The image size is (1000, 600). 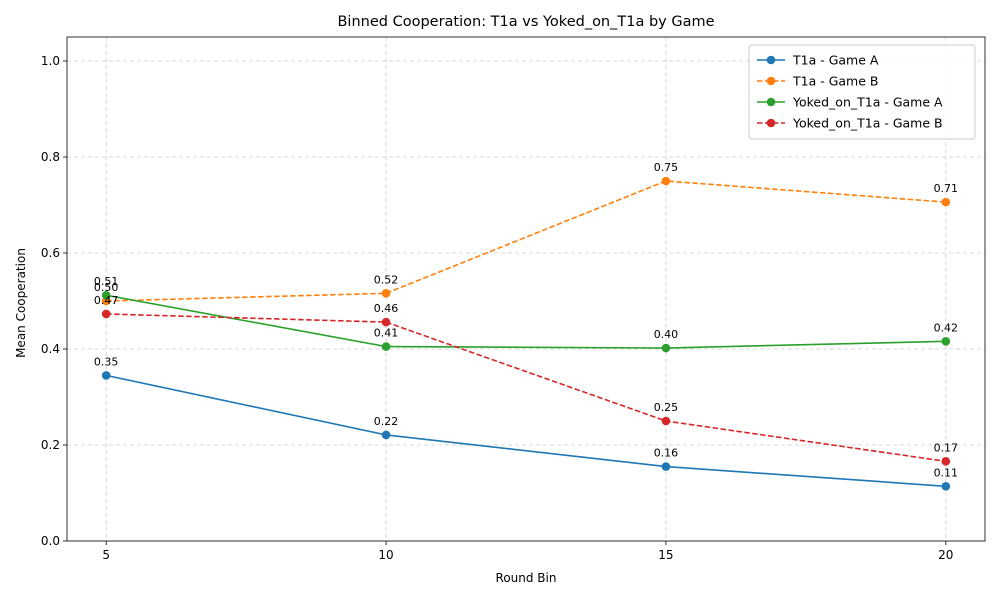 I want to click on legend-box, so click(x=862, y=92).